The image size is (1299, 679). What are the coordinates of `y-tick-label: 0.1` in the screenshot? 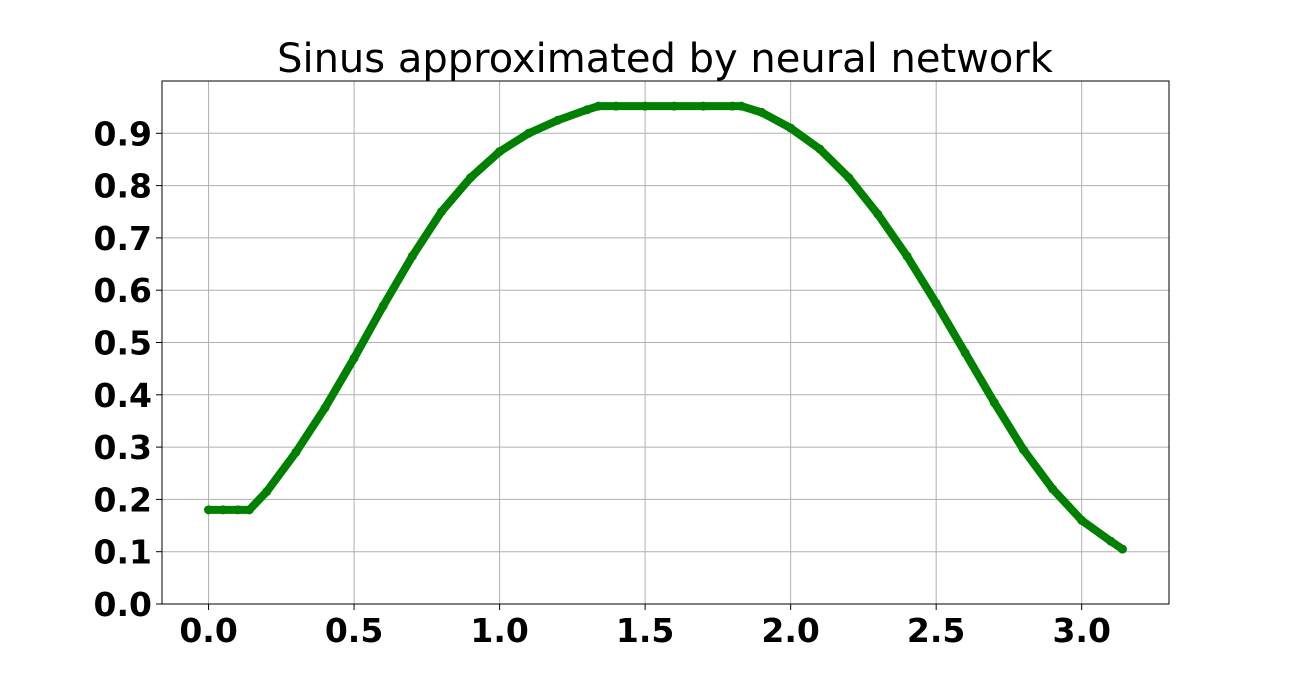 It's located at (123, 552).